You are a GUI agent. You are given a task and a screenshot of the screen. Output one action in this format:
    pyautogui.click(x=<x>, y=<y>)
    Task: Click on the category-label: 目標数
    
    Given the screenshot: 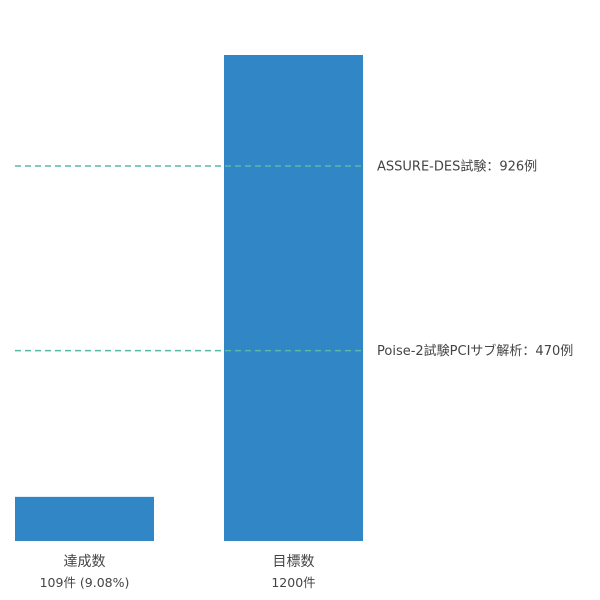 What is the action you would take?
    pyautogui.click(x=294, y=562)
    